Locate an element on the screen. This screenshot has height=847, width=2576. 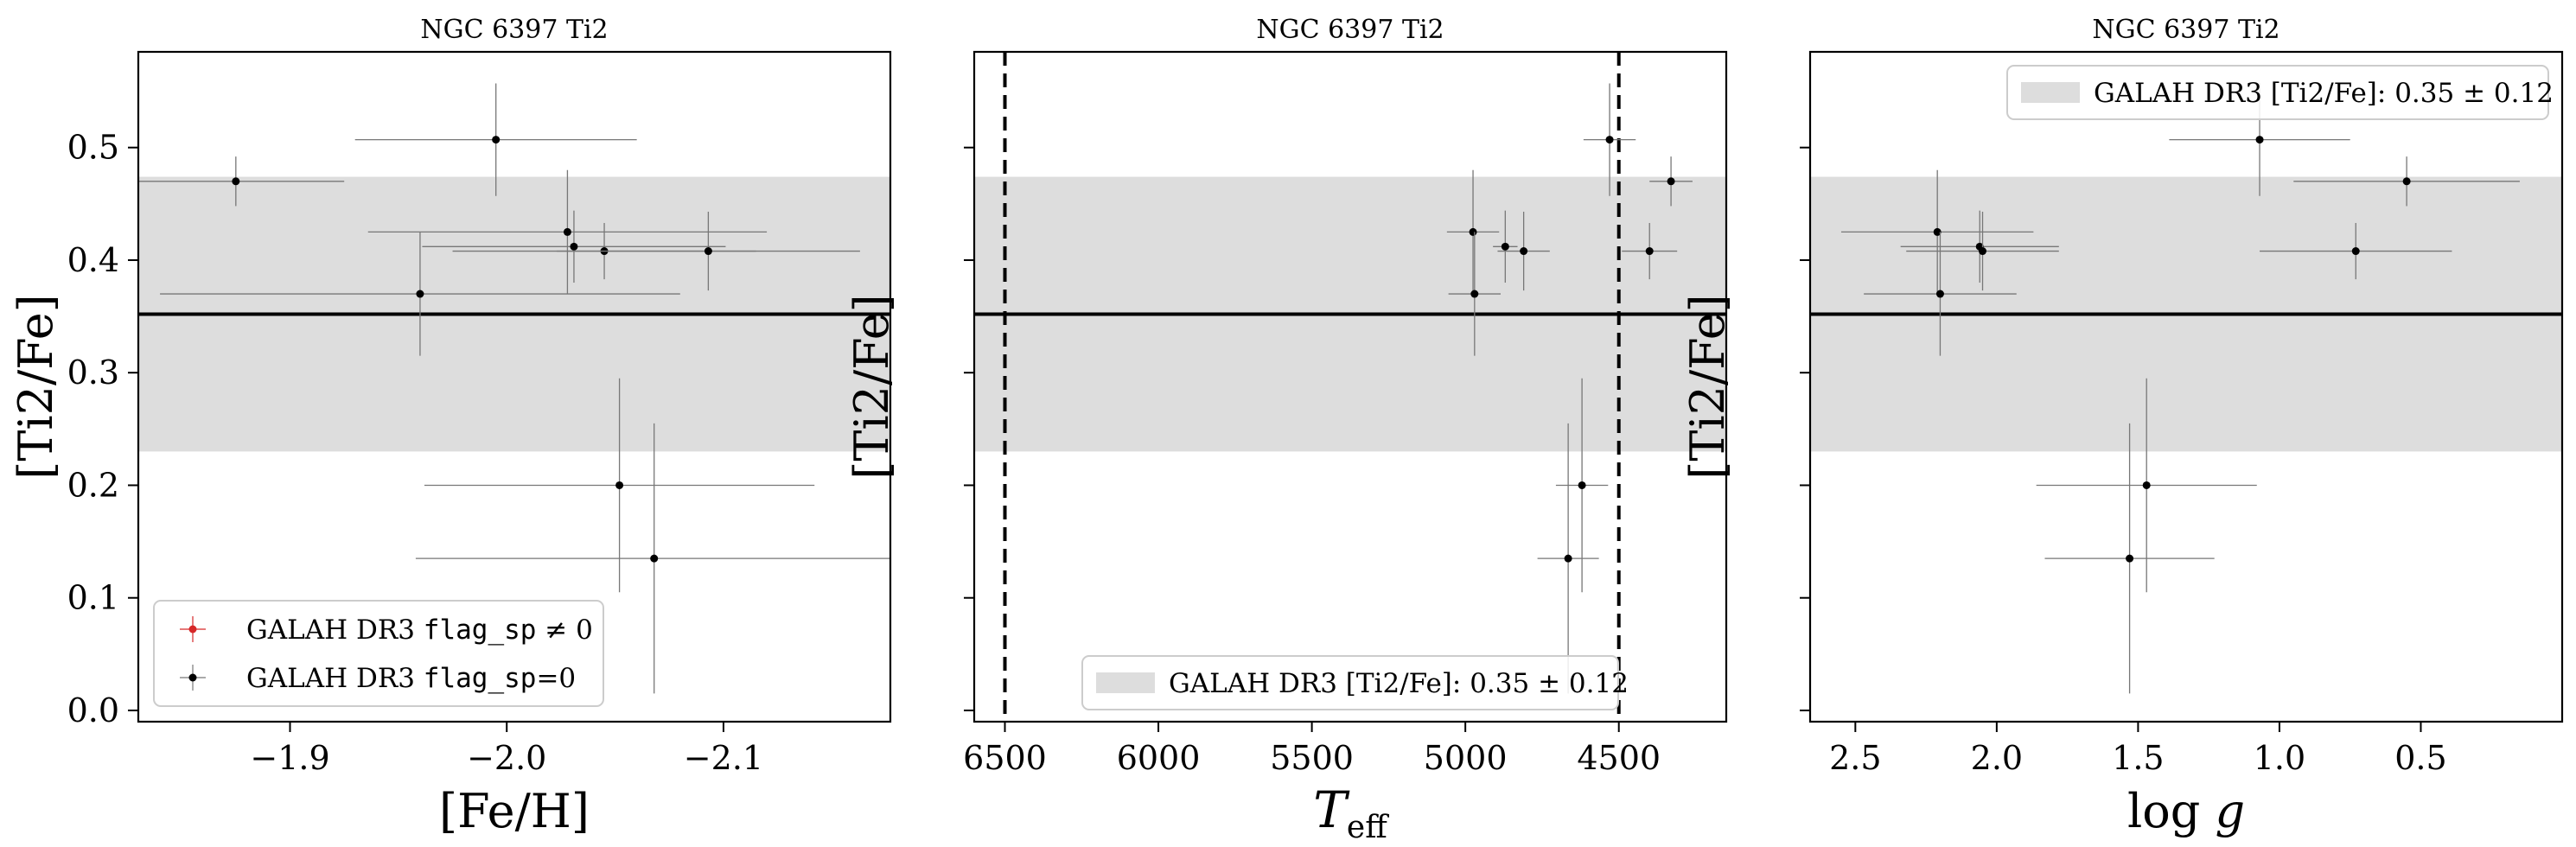
x-tick-label: 4500 is located at coordinates (1619, 758).